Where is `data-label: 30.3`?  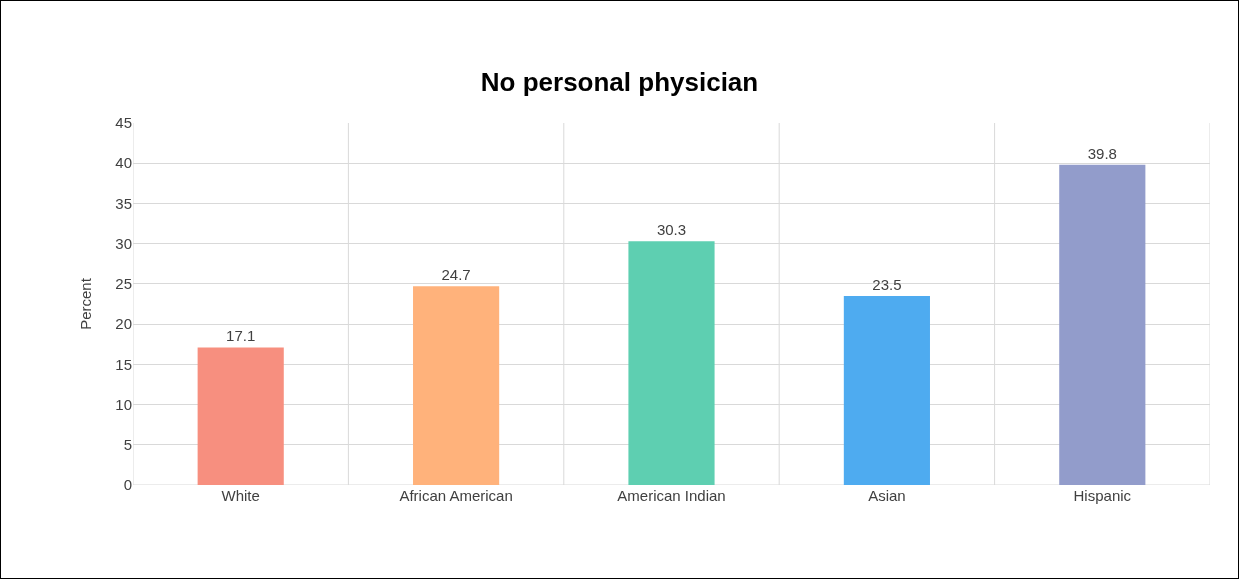
data-label: 30.3 is located at coordinates (671, 230).